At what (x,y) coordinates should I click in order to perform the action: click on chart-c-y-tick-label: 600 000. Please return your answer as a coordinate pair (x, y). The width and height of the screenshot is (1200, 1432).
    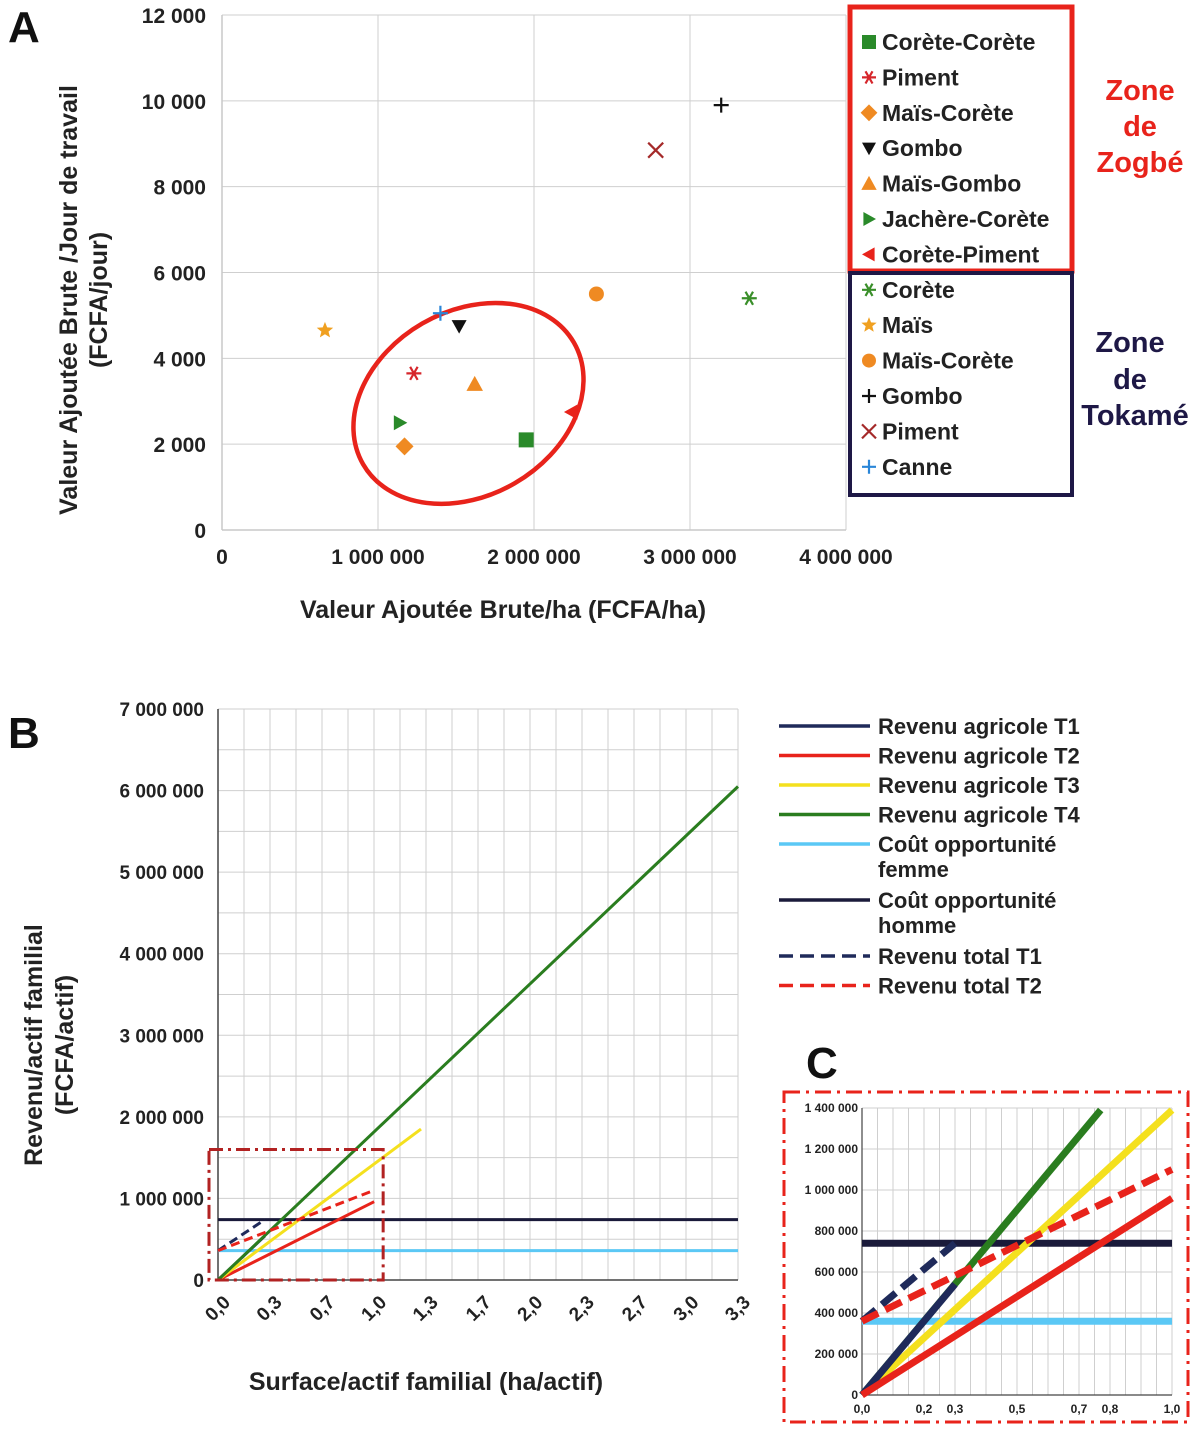
    Looking at the image, I should click on (837, 1272).